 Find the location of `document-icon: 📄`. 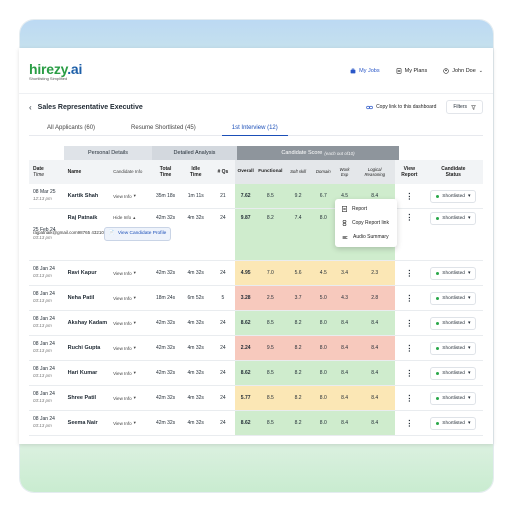

document-icon: 📄 is located at coordinates (111, 233).